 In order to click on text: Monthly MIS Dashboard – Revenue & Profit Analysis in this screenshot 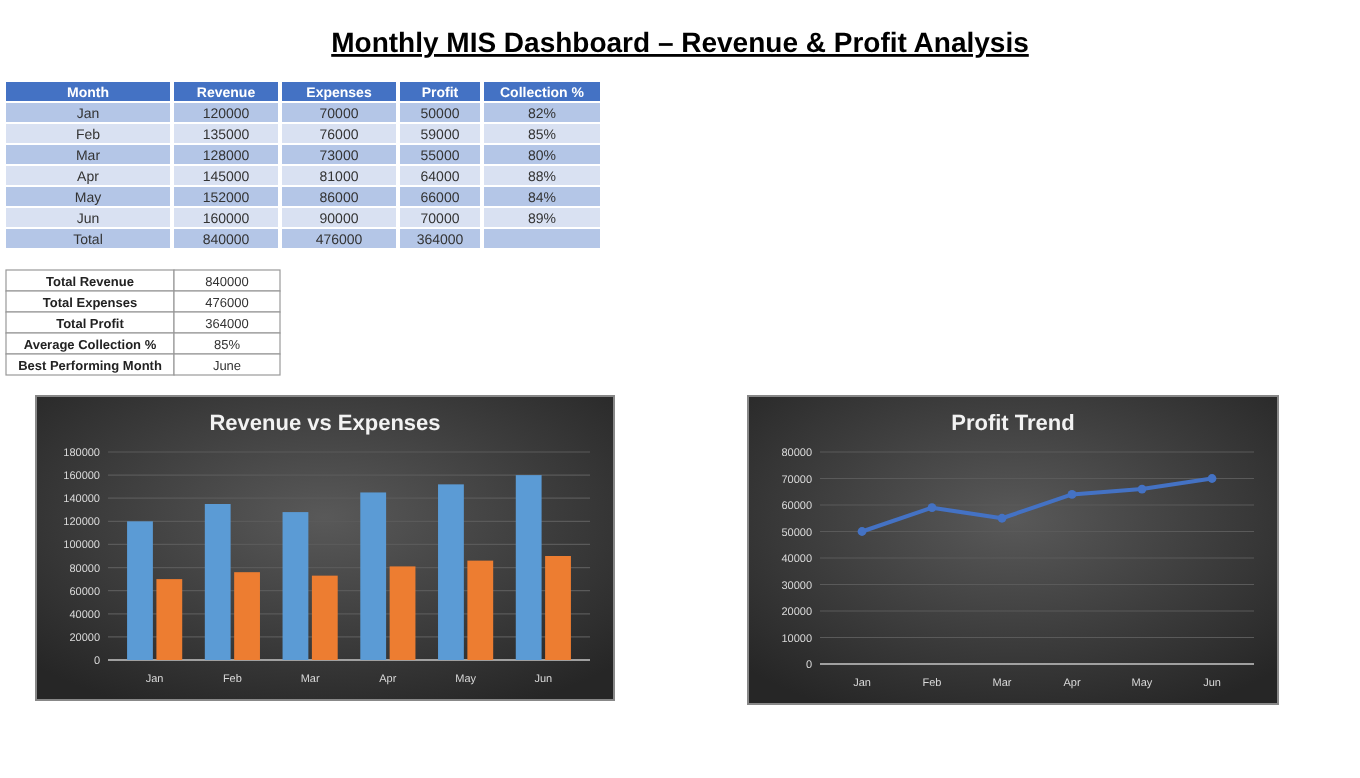, I will do `click(680, 42)`.